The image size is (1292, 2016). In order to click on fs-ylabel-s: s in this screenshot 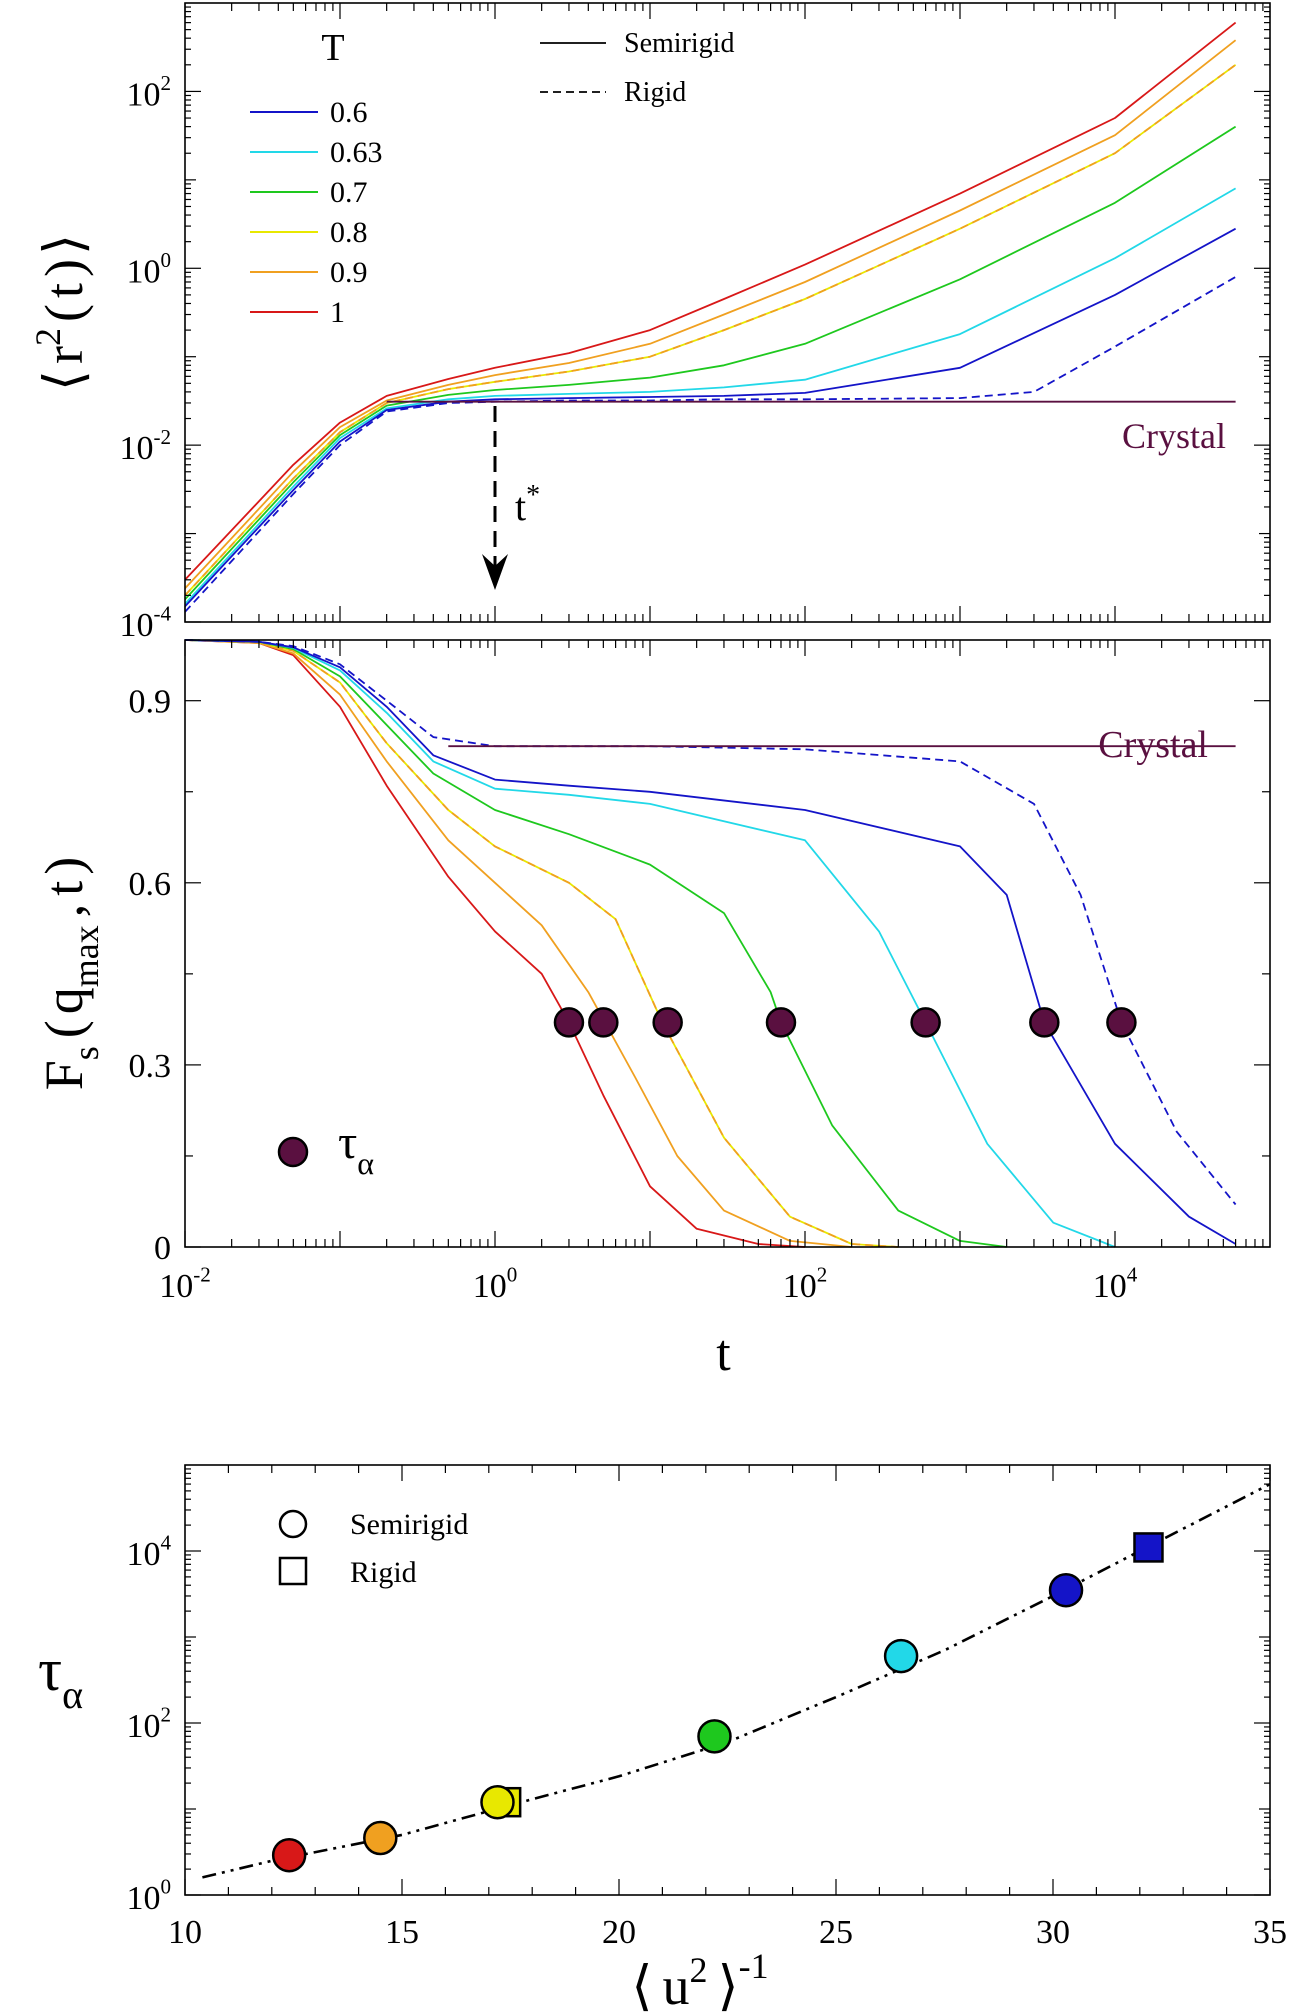, I will do `click(86, 1053)`.